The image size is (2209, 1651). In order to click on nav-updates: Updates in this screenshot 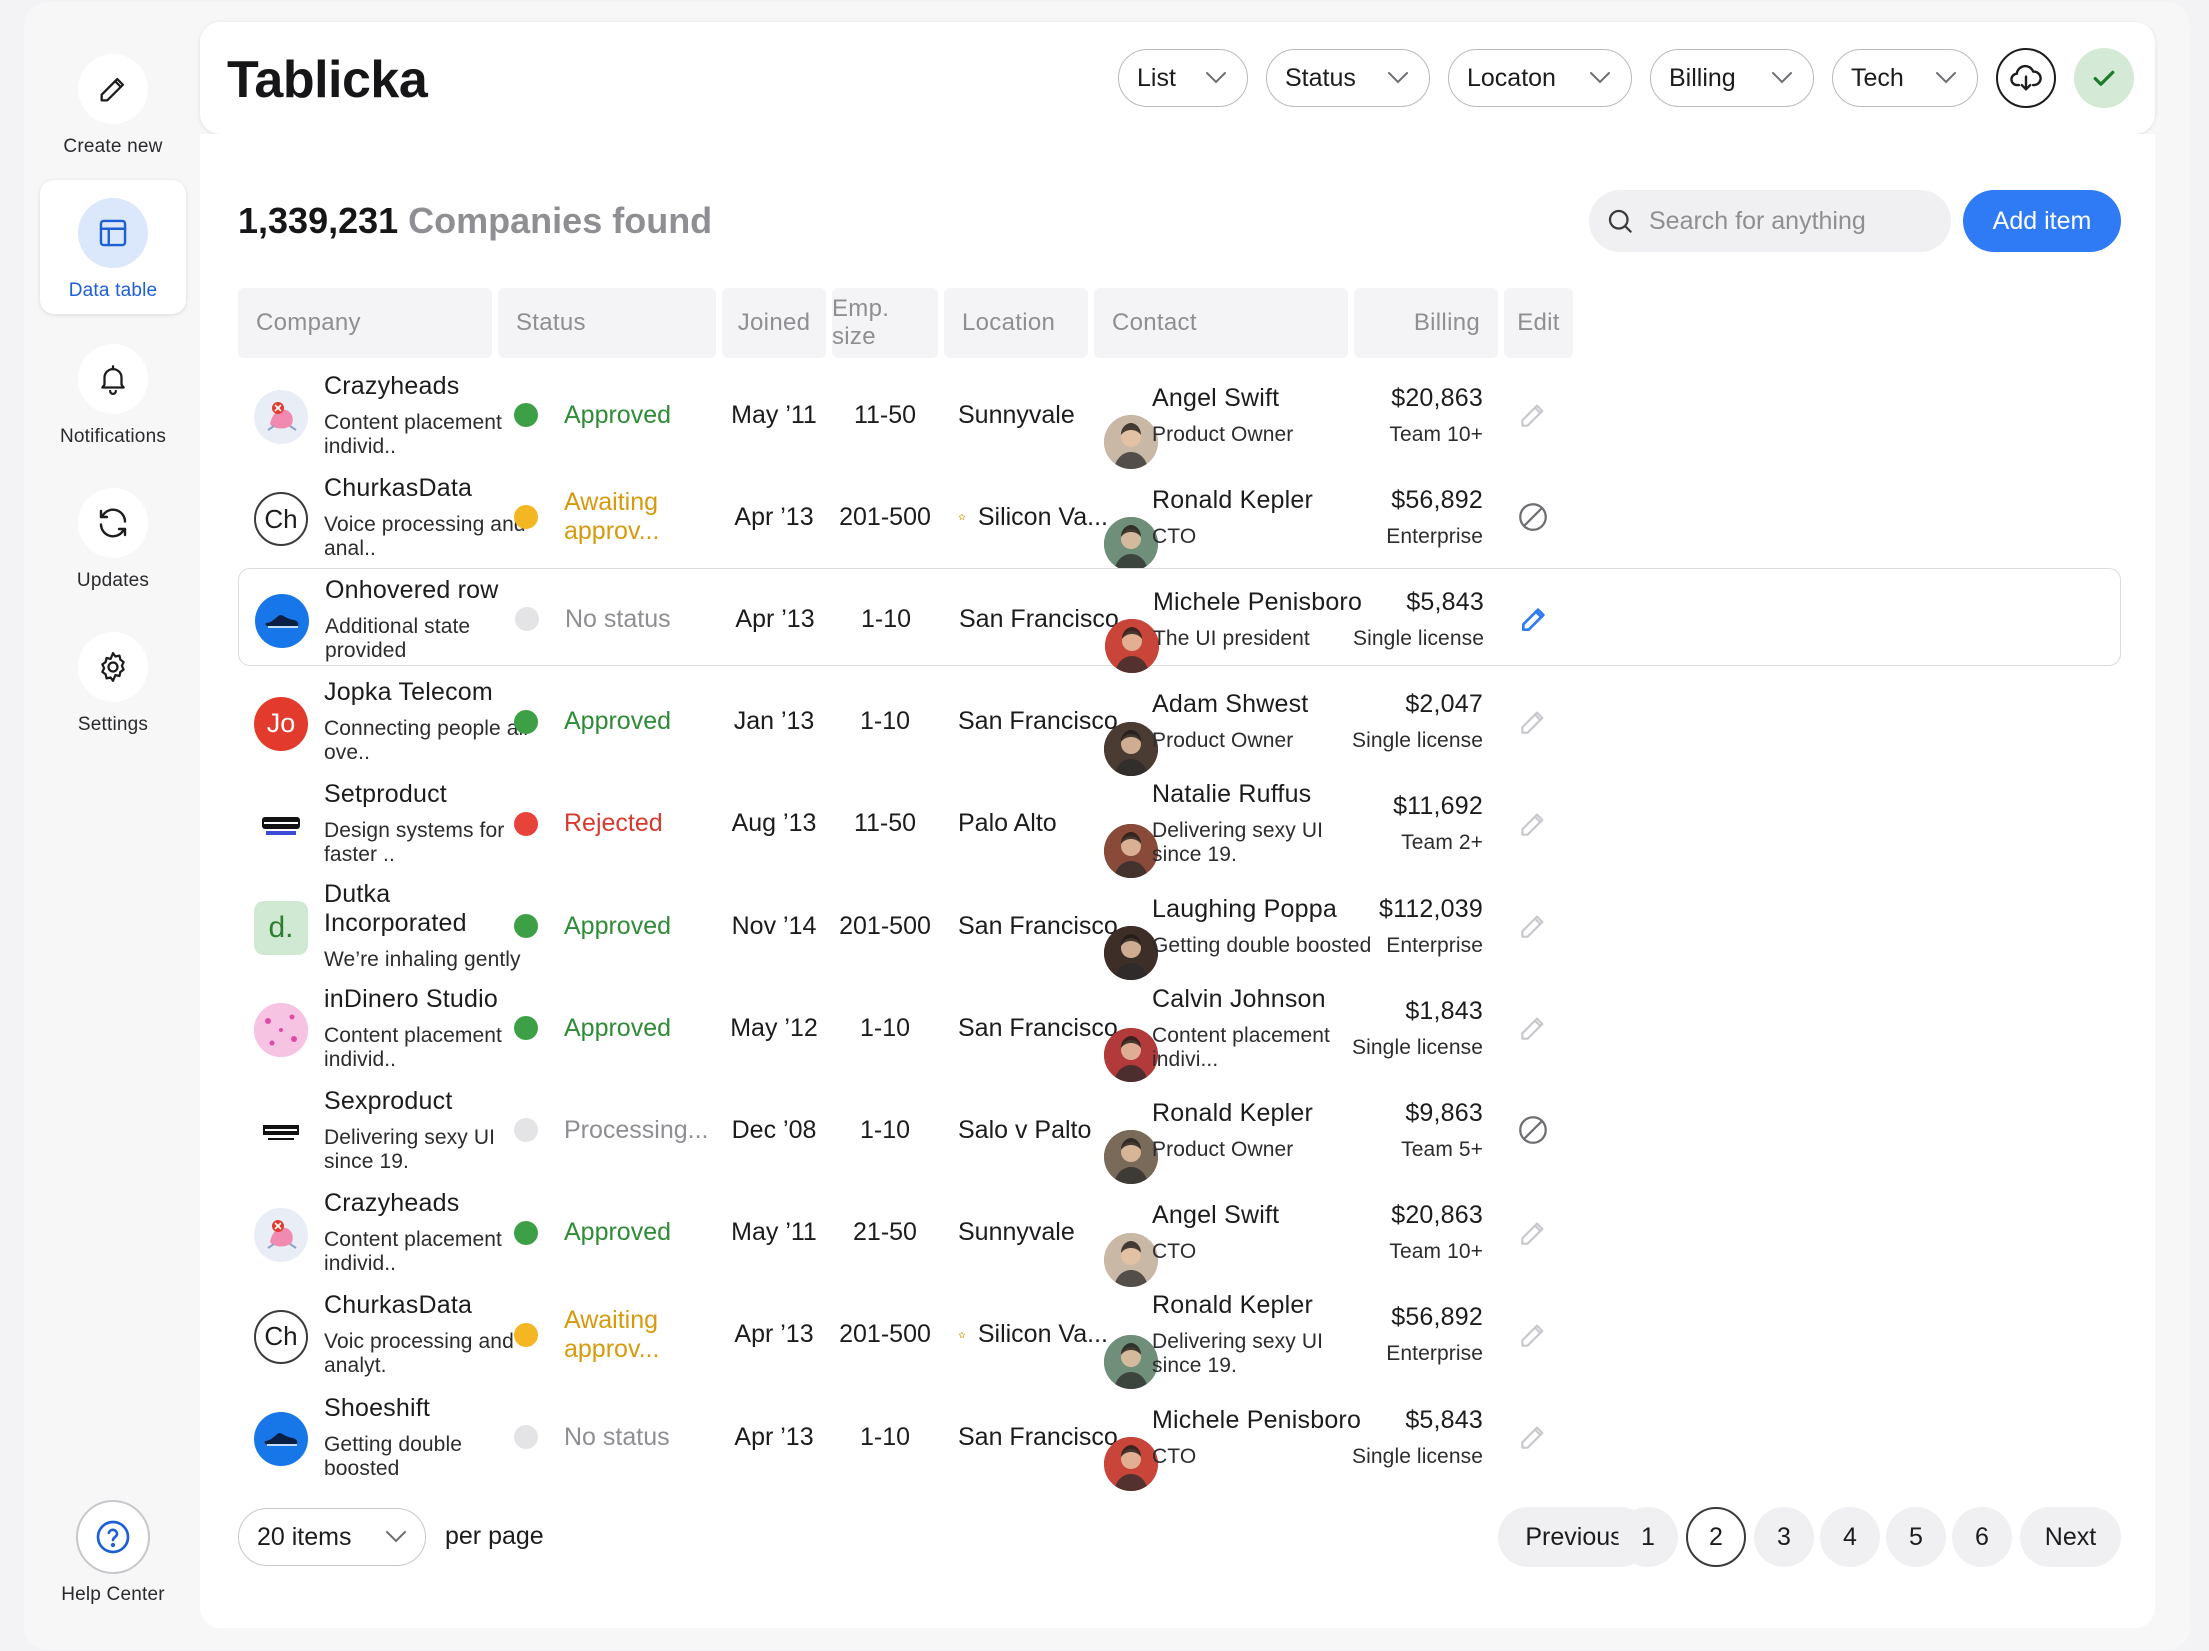, I will do `click(113, 537)`.